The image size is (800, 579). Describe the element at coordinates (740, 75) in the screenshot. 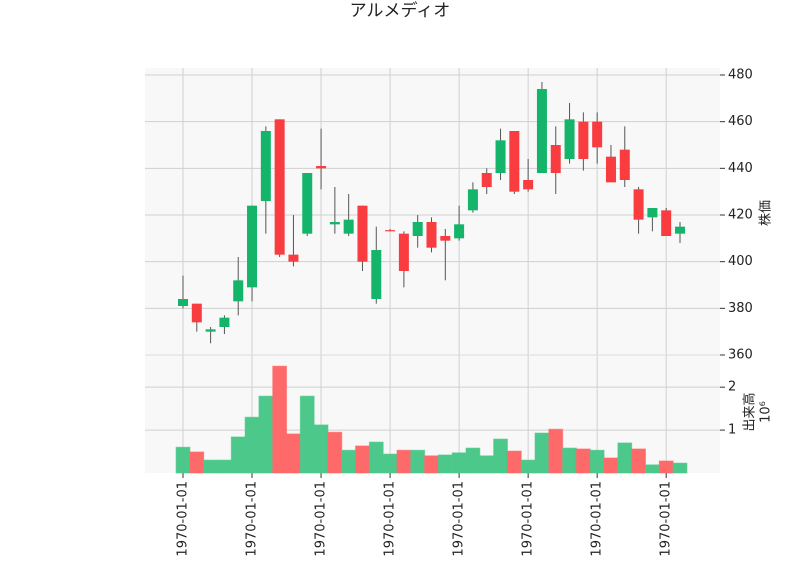

I see `y-tick-label: 480` at that location.